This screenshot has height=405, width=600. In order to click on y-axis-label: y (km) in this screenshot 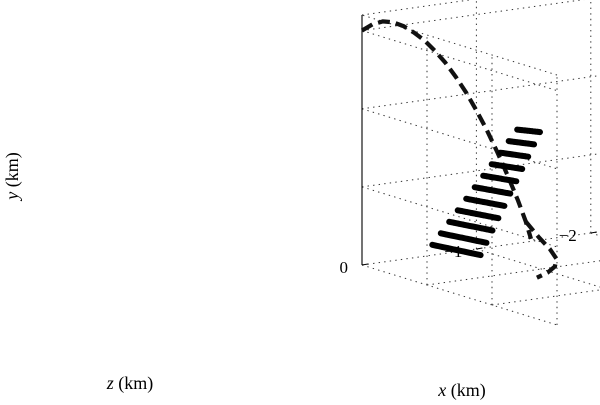, I will do `click(12, 177)`.